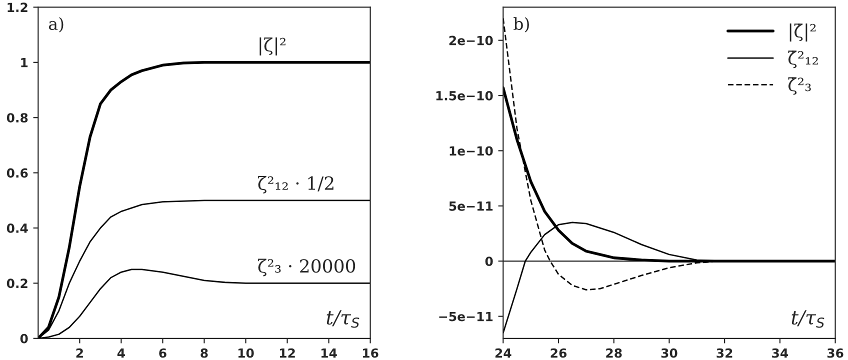 The height and width of the screenshot is (360, 848). Describe the element at coordinates (307, 267) in the screenshot. I see `series-label: ζ²₃ · 20000` at that location.